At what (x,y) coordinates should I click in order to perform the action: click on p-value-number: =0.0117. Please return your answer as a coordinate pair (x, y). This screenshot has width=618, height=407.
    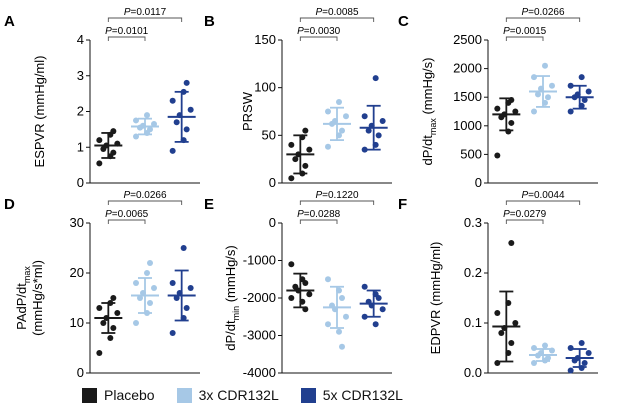
    Looking at the image, I should click on (148, 12).